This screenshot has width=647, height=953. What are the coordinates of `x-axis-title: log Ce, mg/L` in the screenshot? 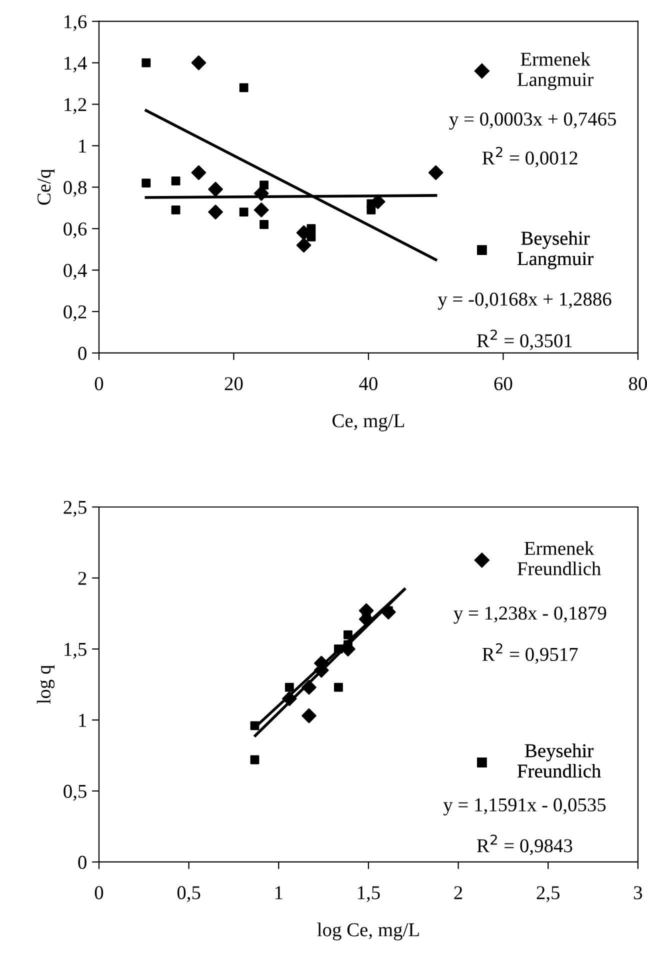 It's located at (368, 931).